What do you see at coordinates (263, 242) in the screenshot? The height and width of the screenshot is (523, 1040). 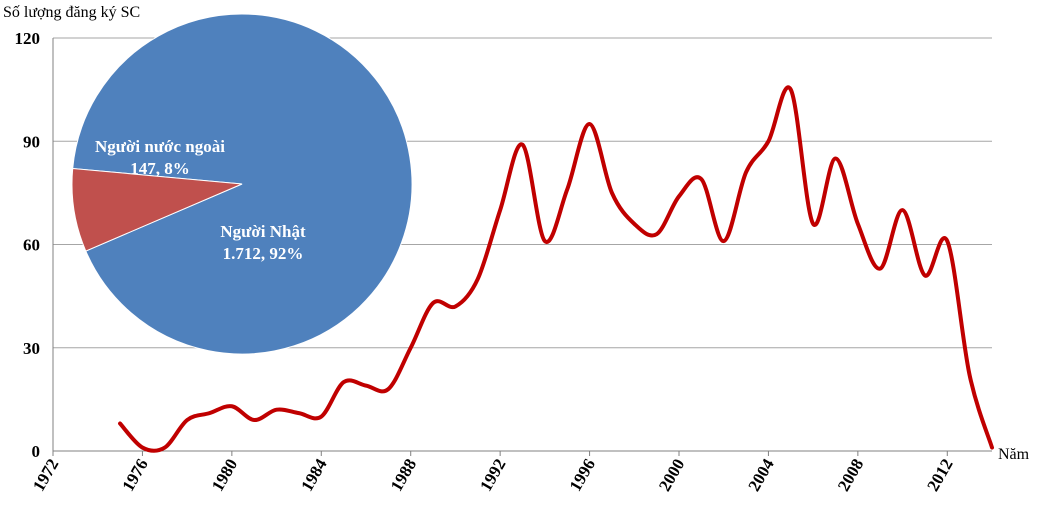 I see `pie-label-japanese: Người Nhật 1.712, 92%` at bounding box center [263, 242].